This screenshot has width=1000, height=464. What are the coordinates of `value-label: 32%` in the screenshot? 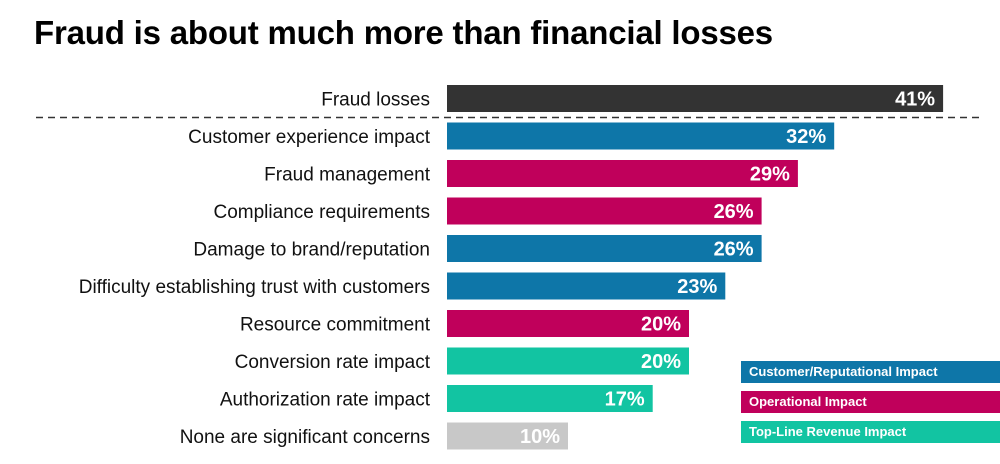 It's located at (806, 137).